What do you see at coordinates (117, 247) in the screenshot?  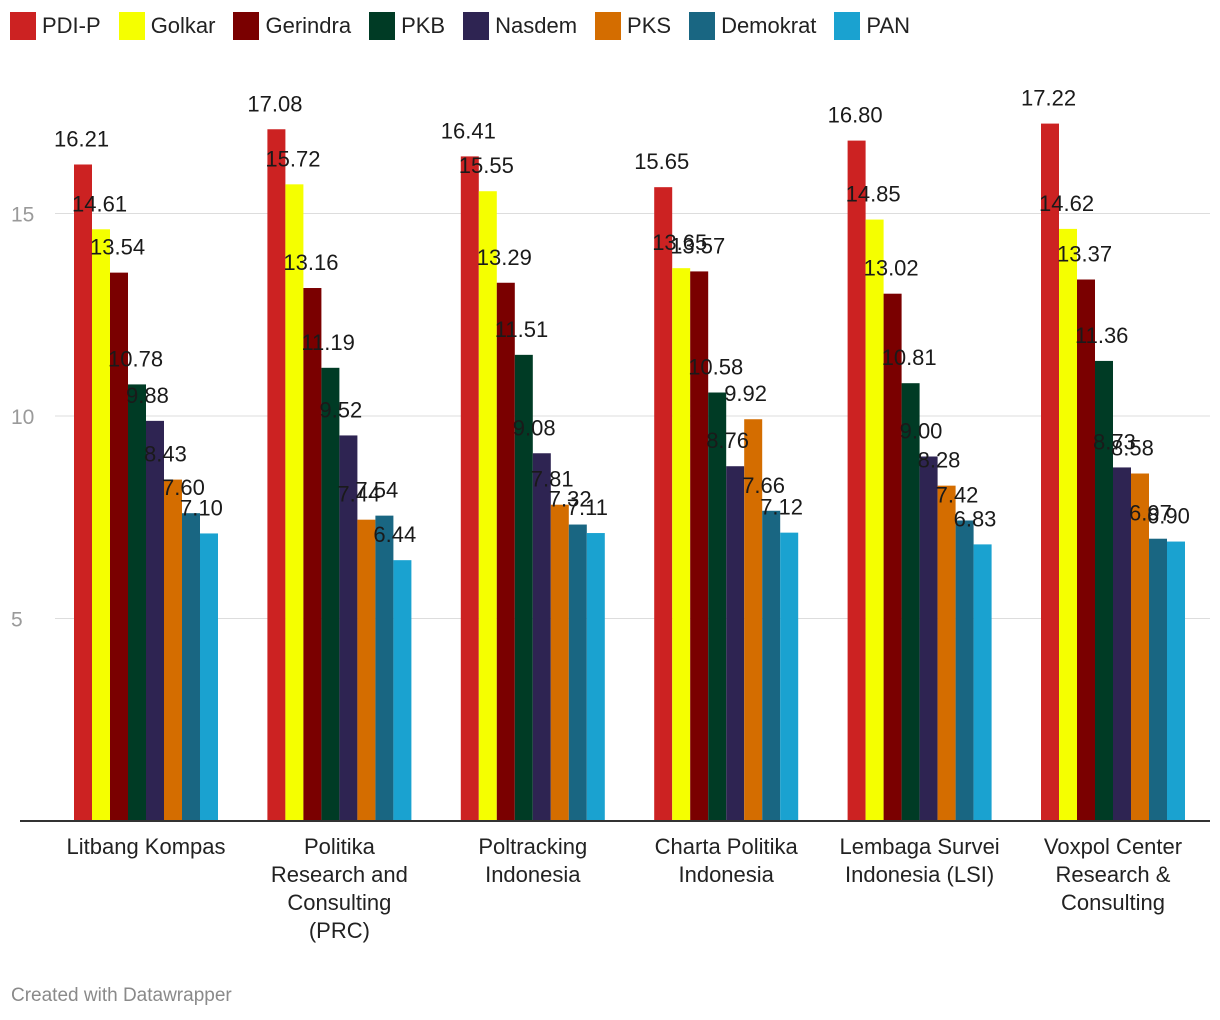 I see `data-label: 13.54` at bounding box center [117, 247].